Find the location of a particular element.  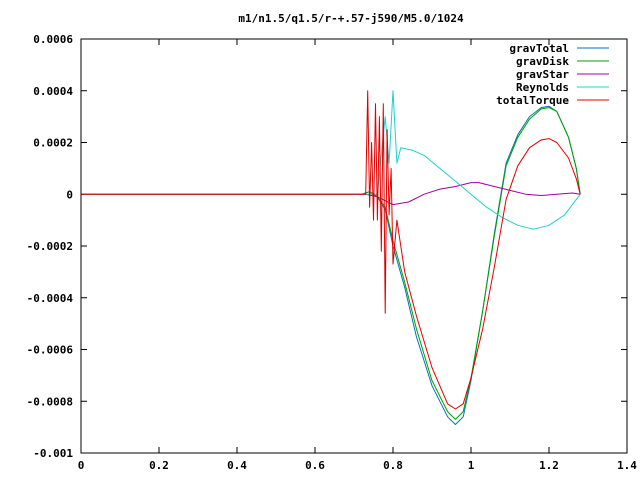

series-line-gravStar is located at coordinates (331, 194).